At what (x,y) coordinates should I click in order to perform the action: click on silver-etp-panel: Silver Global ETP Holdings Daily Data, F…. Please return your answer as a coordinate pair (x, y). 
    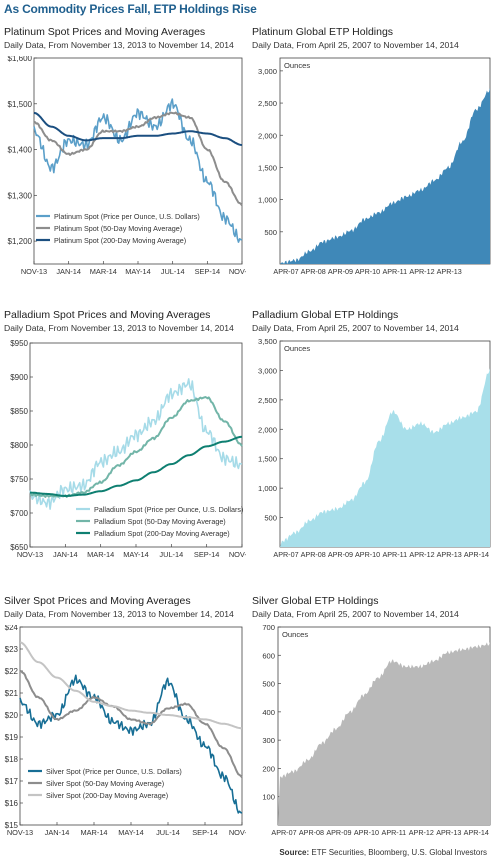
    Looking at the image, I should click on (372, 721).